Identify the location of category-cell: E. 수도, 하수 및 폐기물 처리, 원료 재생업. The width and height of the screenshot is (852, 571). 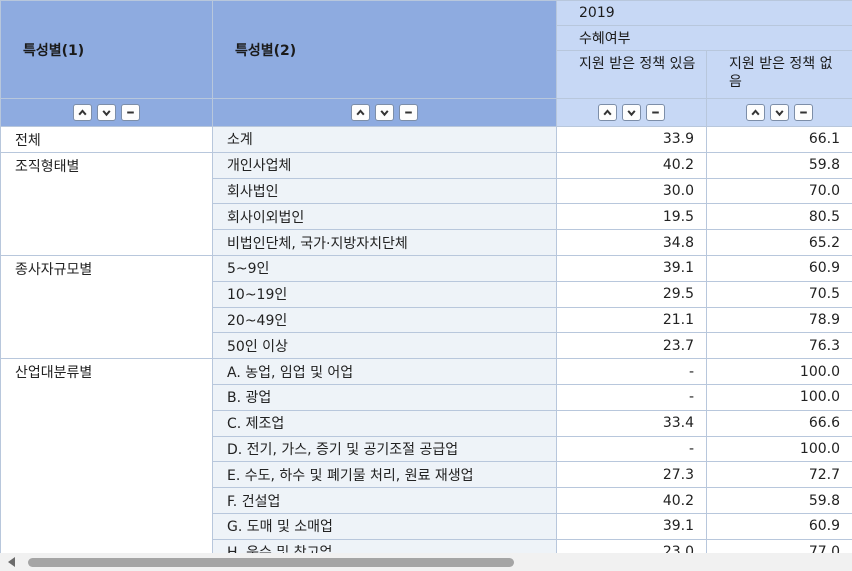
(384, 475).